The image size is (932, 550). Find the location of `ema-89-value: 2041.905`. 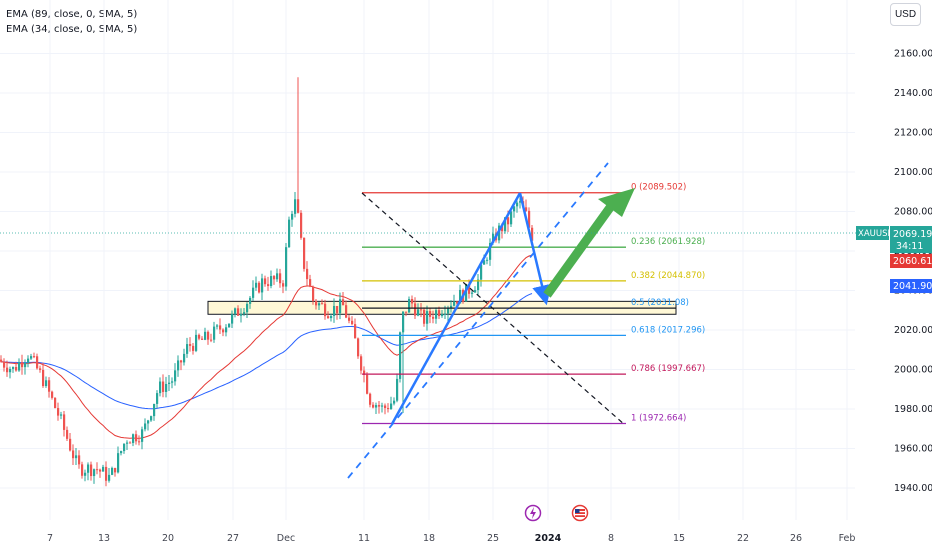

ema-89-value: 2041.905 is located at coordinates (912, 286).